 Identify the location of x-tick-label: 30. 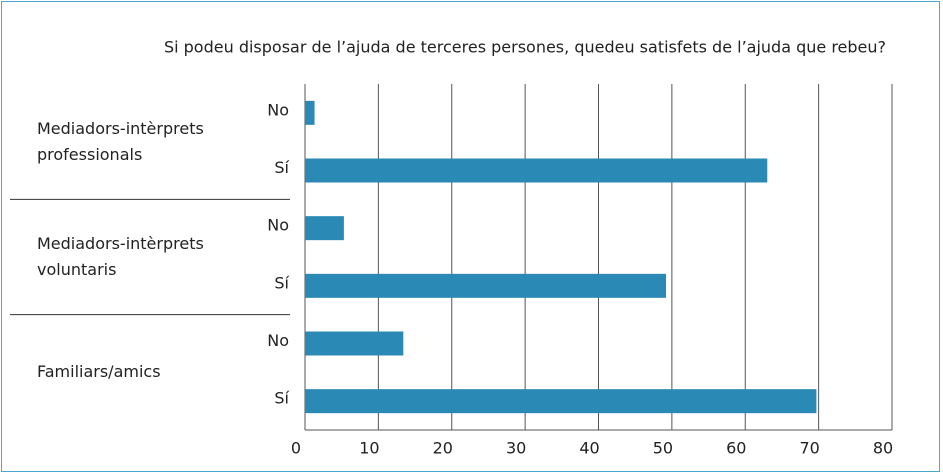
(516, 448).